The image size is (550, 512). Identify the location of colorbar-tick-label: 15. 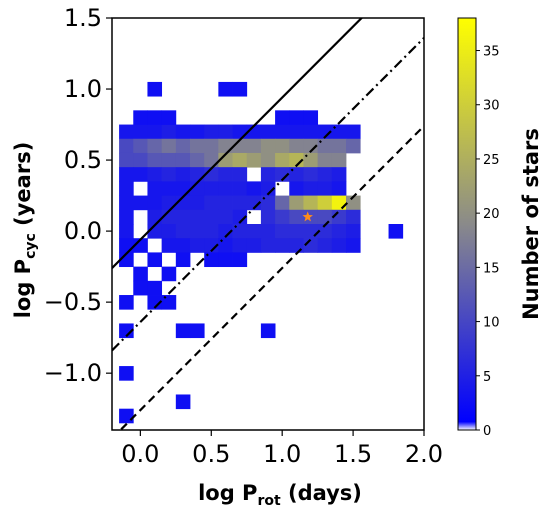
(491, 268).